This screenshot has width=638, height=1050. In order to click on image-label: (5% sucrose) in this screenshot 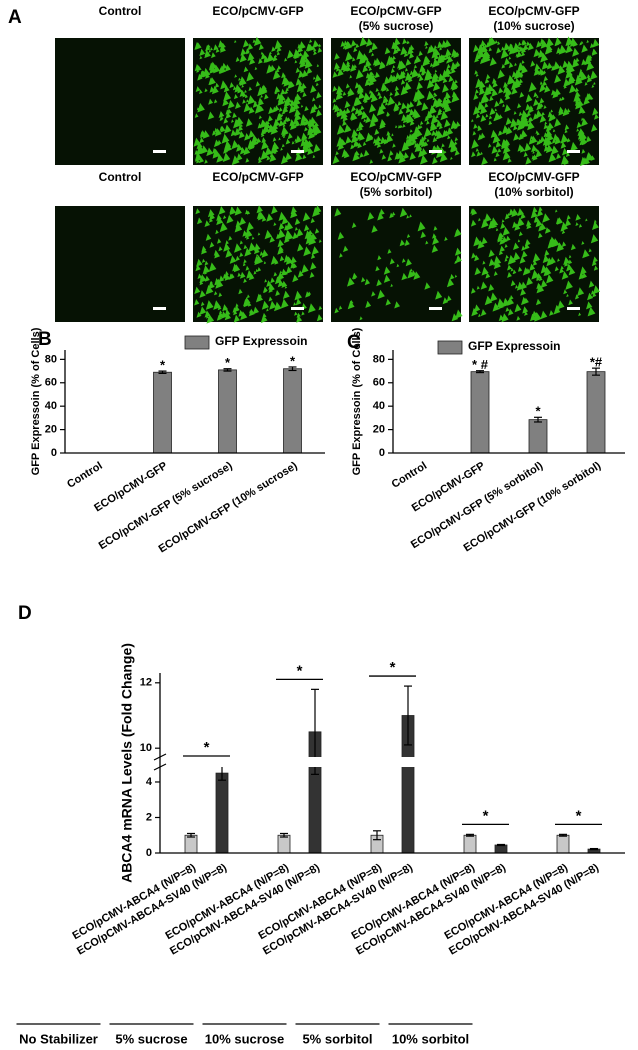, I will do `click(396, 26)`.